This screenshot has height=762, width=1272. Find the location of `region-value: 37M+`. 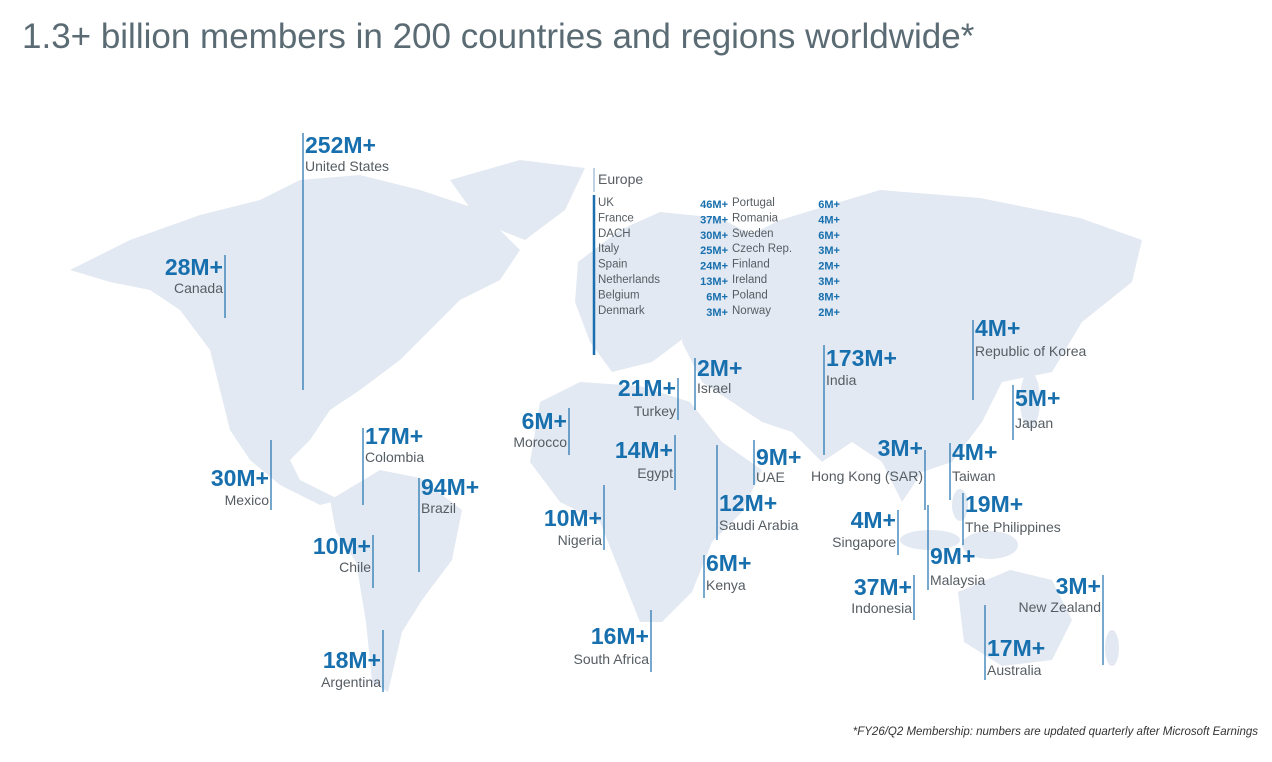

region-value: 37M+ is located at coordinates (883, 587).